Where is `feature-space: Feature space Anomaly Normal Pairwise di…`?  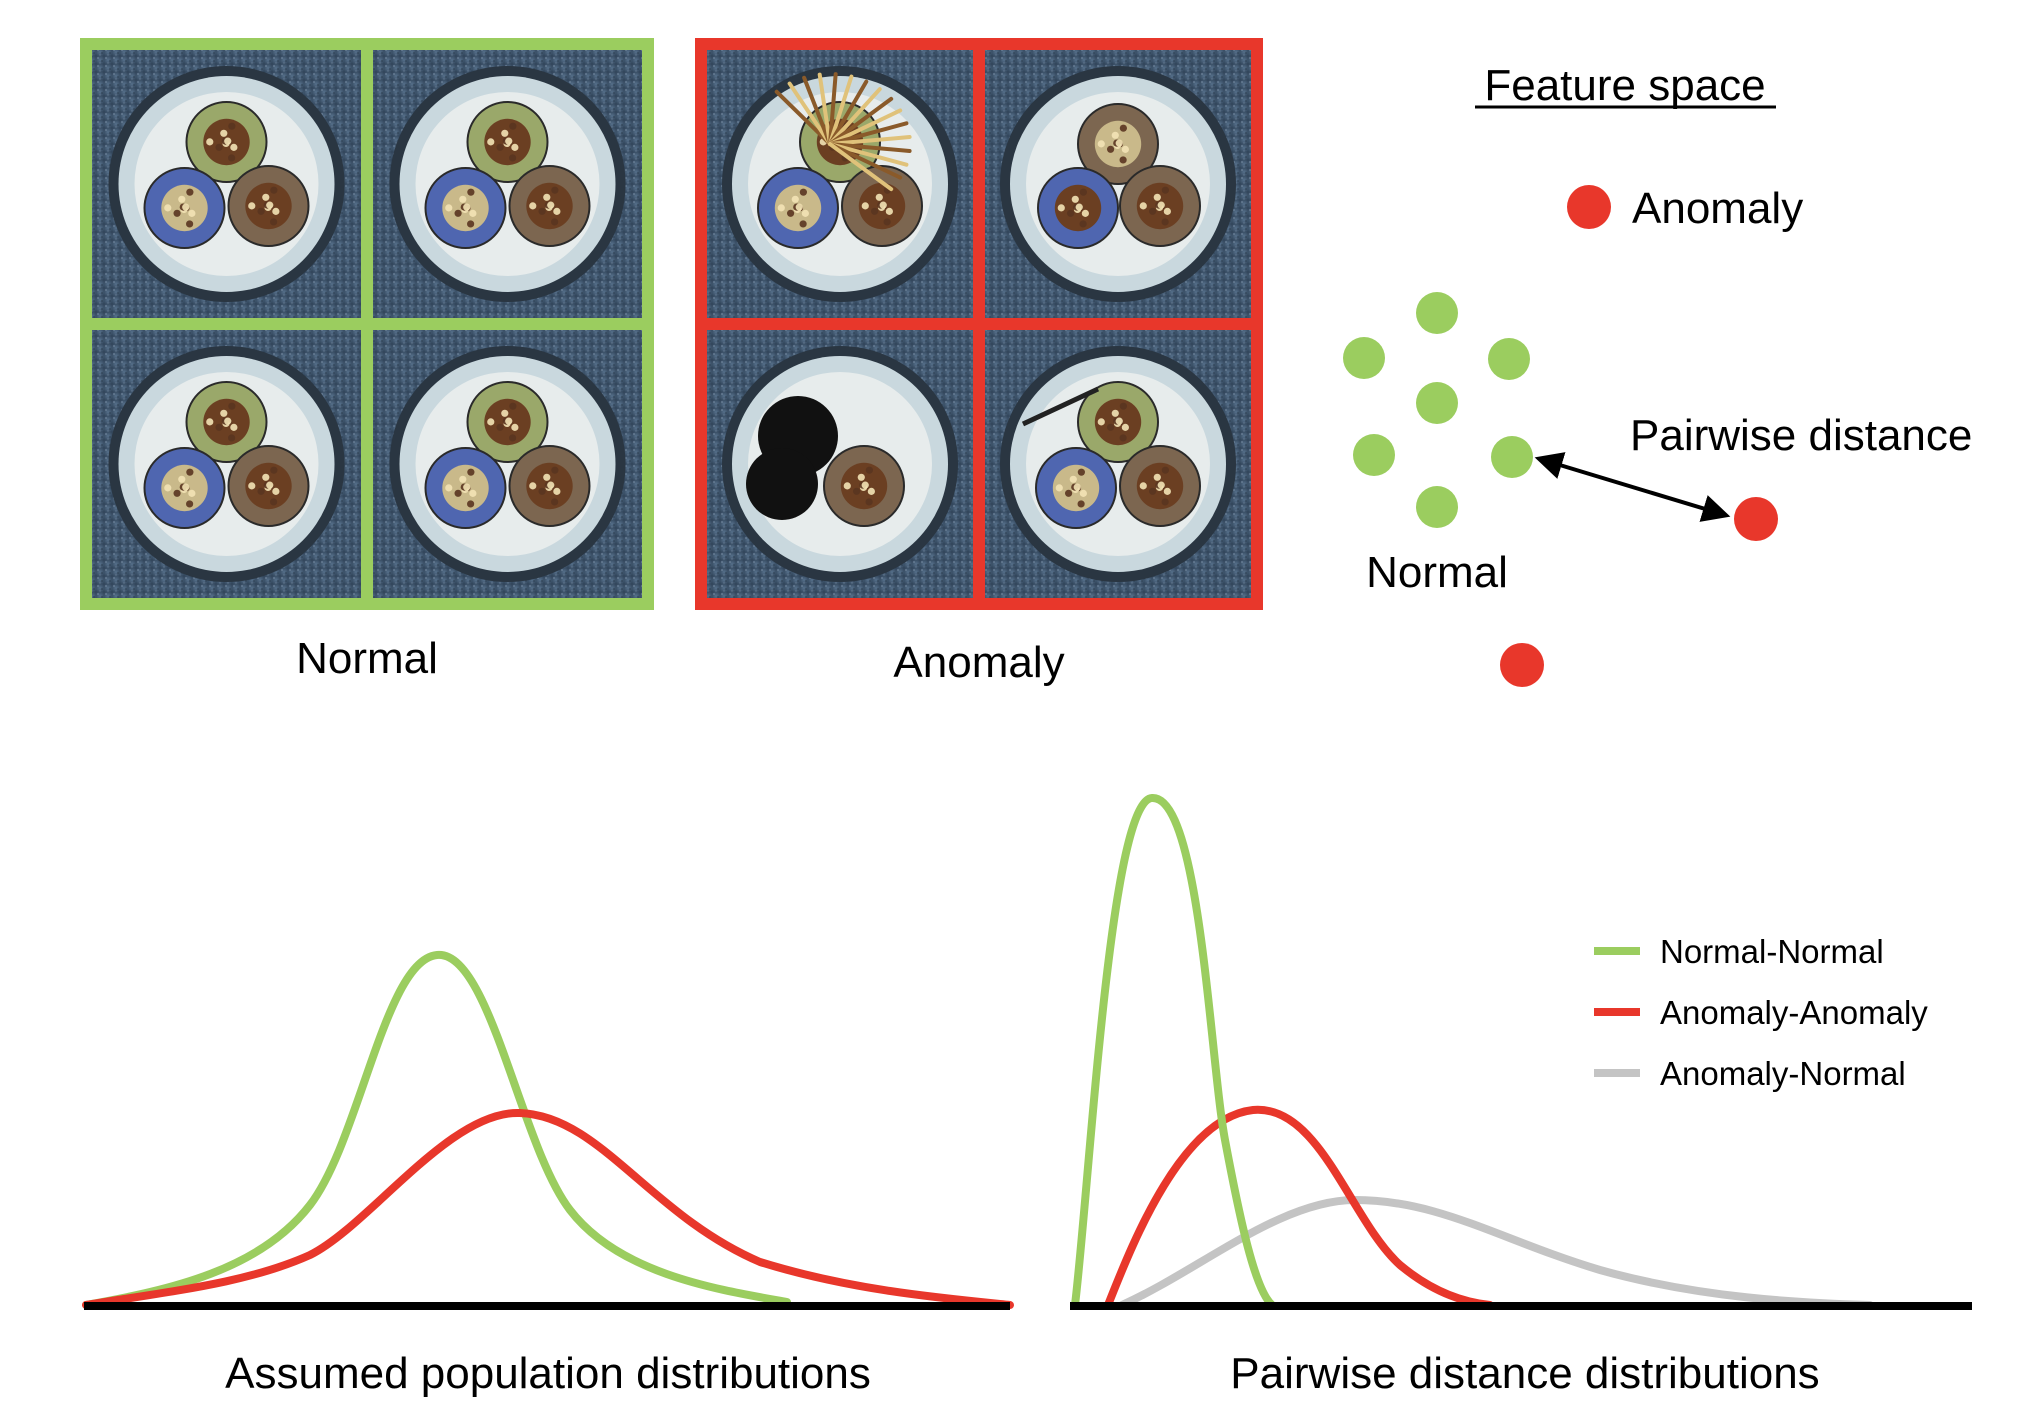 feature-space: Feature space Anomaly Normal Pairwise di… is located at coordinates (1657, 374).